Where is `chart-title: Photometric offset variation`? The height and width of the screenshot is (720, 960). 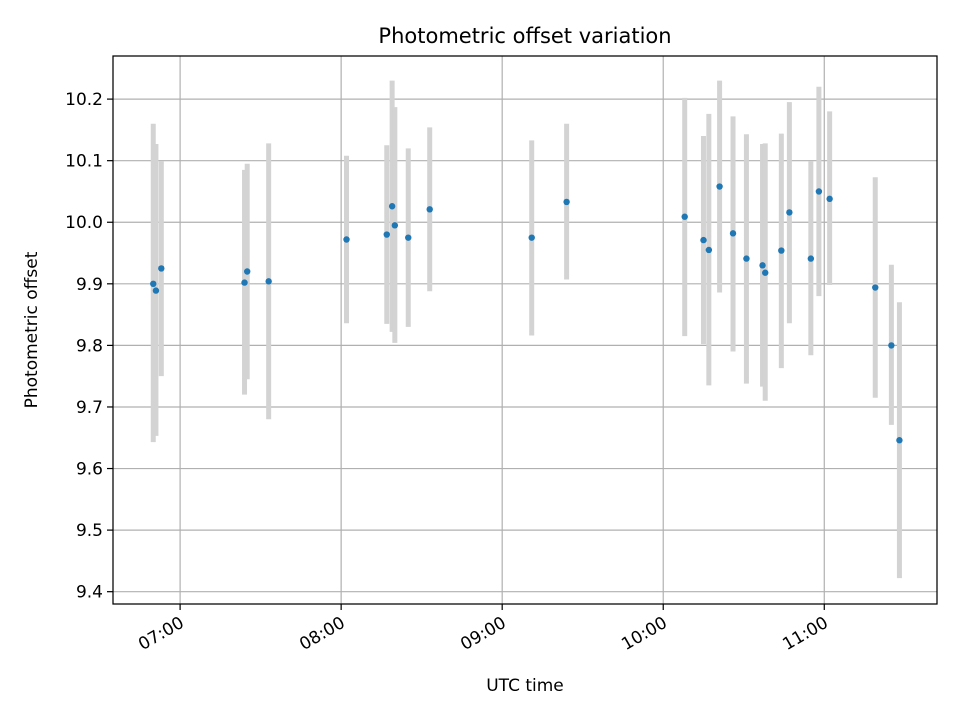
chart-title: Photometric offset variation is located at coordinates (524, 36).